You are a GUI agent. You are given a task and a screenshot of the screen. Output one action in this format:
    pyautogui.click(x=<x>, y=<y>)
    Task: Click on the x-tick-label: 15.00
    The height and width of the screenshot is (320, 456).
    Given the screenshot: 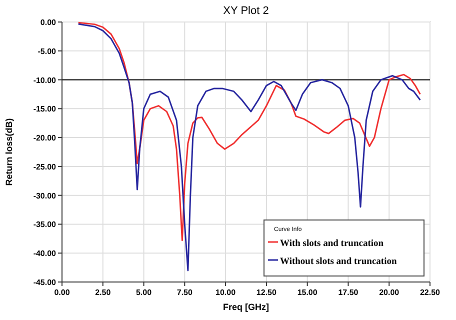 What is the action you would take?
    pyautogui.click(x=307, y=292)
    